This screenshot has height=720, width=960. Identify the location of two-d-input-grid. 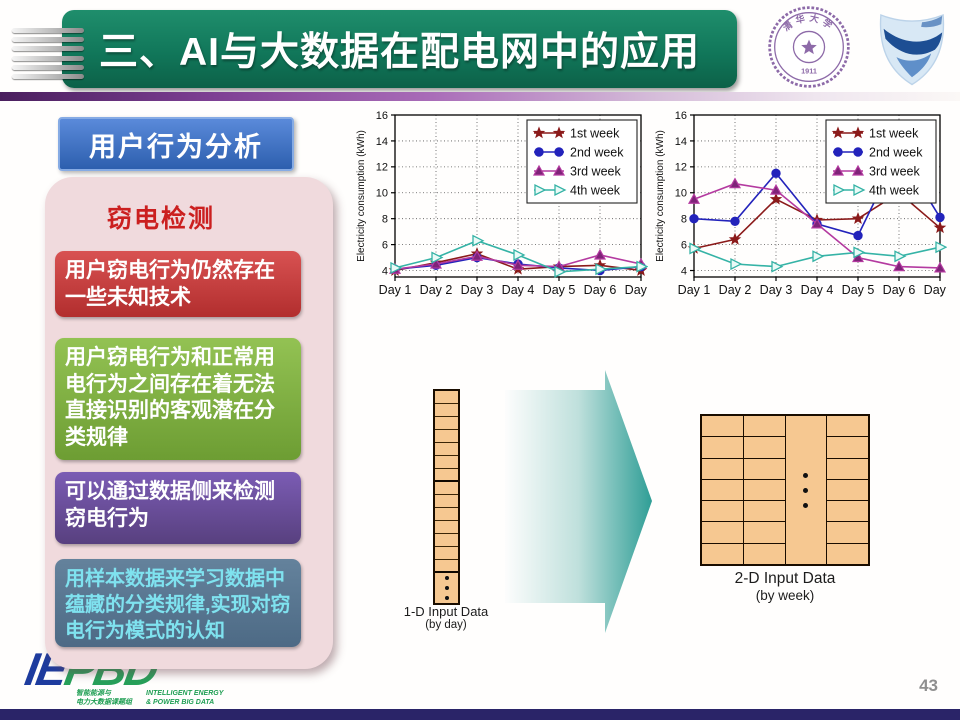
(785, 490).